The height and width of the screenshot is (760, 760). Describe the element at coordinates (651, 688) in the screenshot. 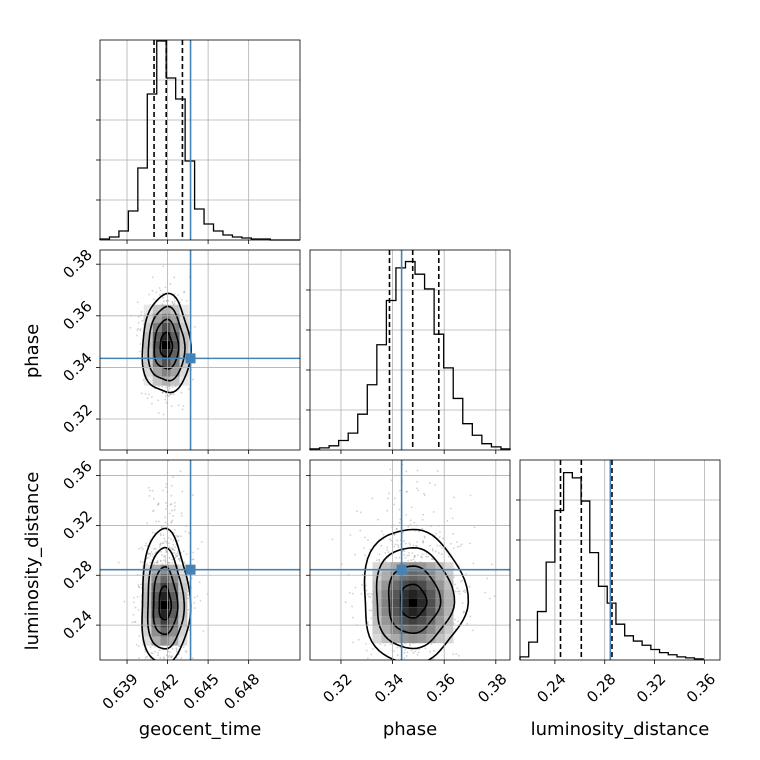

I see `luminosity-distance-xtick-label: 0.32` at that location.